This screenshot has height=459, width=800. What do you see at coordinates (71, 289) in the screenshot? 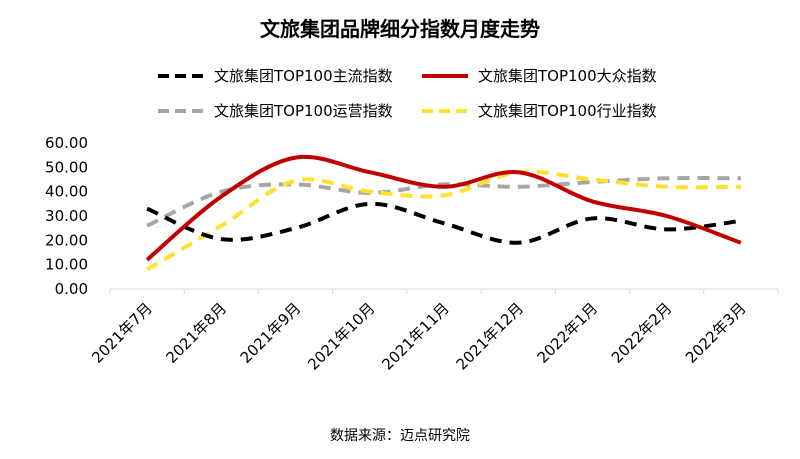
I see `y-tick-label: 0.00` at bounding box center [71, 289].